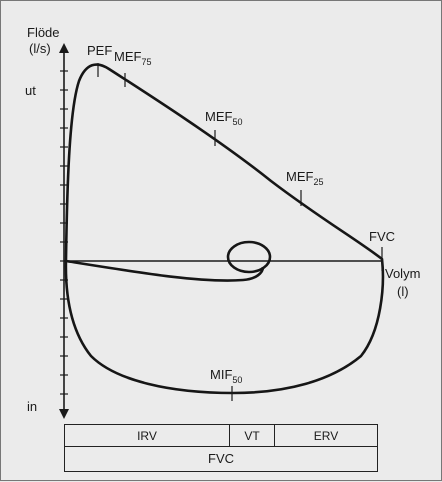  What do you see at coordinates (402, 273) in the screenshot?
I see `x-axis-title: Volym` at bounding box center [402, 273].